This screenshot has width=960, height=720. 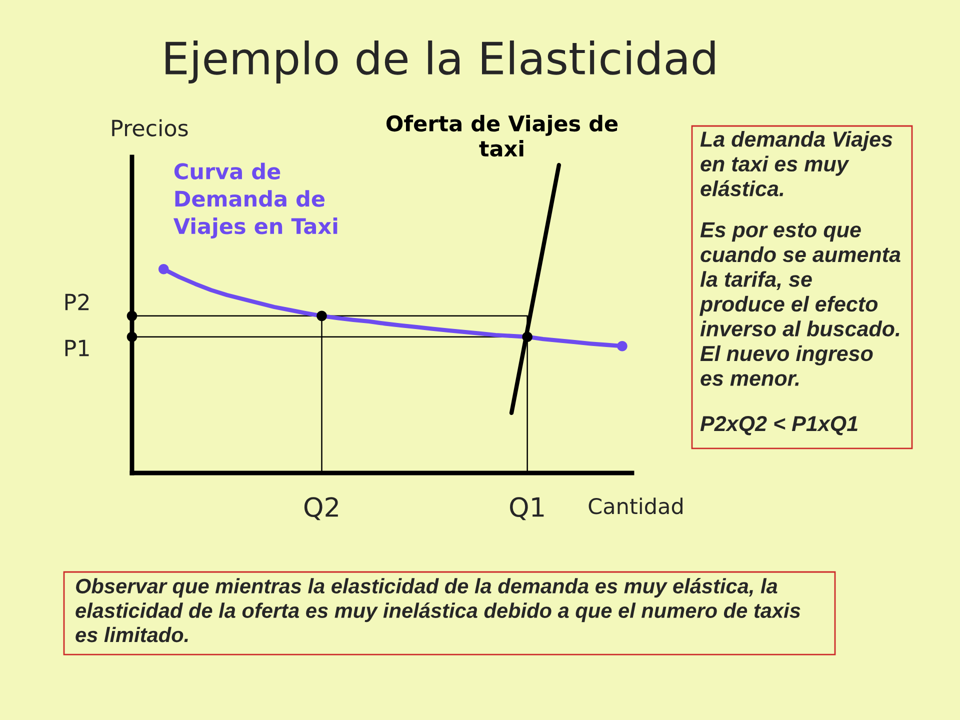 What do you see at coordinates (440, 62) in the screenshot?
I see `chart-title: Ejemplo de la Elasticidad` at bounding box center [440, 62].